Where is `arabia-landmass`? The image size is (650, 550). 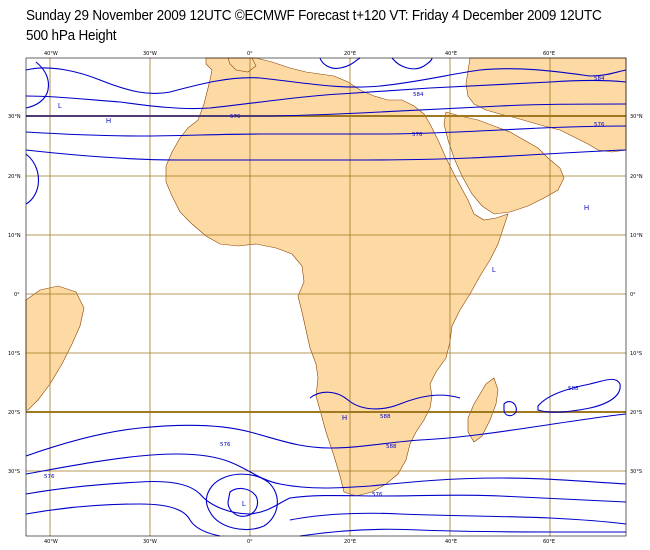 arabia-landmass is located at coordinates (504, 163).